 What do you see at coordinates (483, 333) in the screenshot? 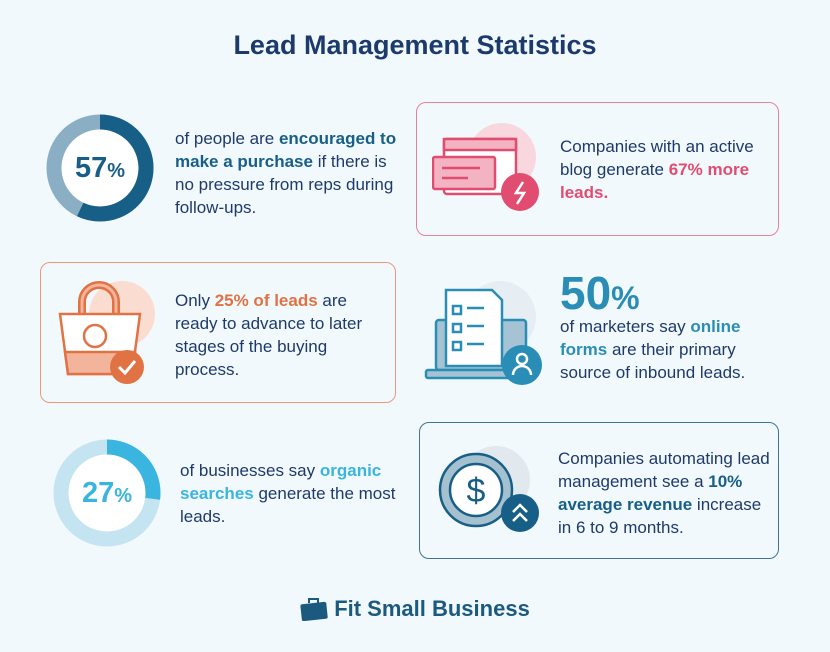
I see `laptop-form-user-icon` at bounding box center [483, 333].